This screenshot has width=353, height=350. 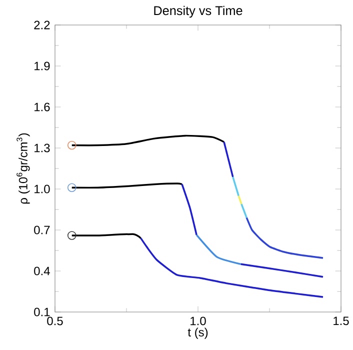 What do you see at coordinates (42, 25) in the screenshot?
I see `y-tick-label: 2.2` at bounding box center [42, 25].